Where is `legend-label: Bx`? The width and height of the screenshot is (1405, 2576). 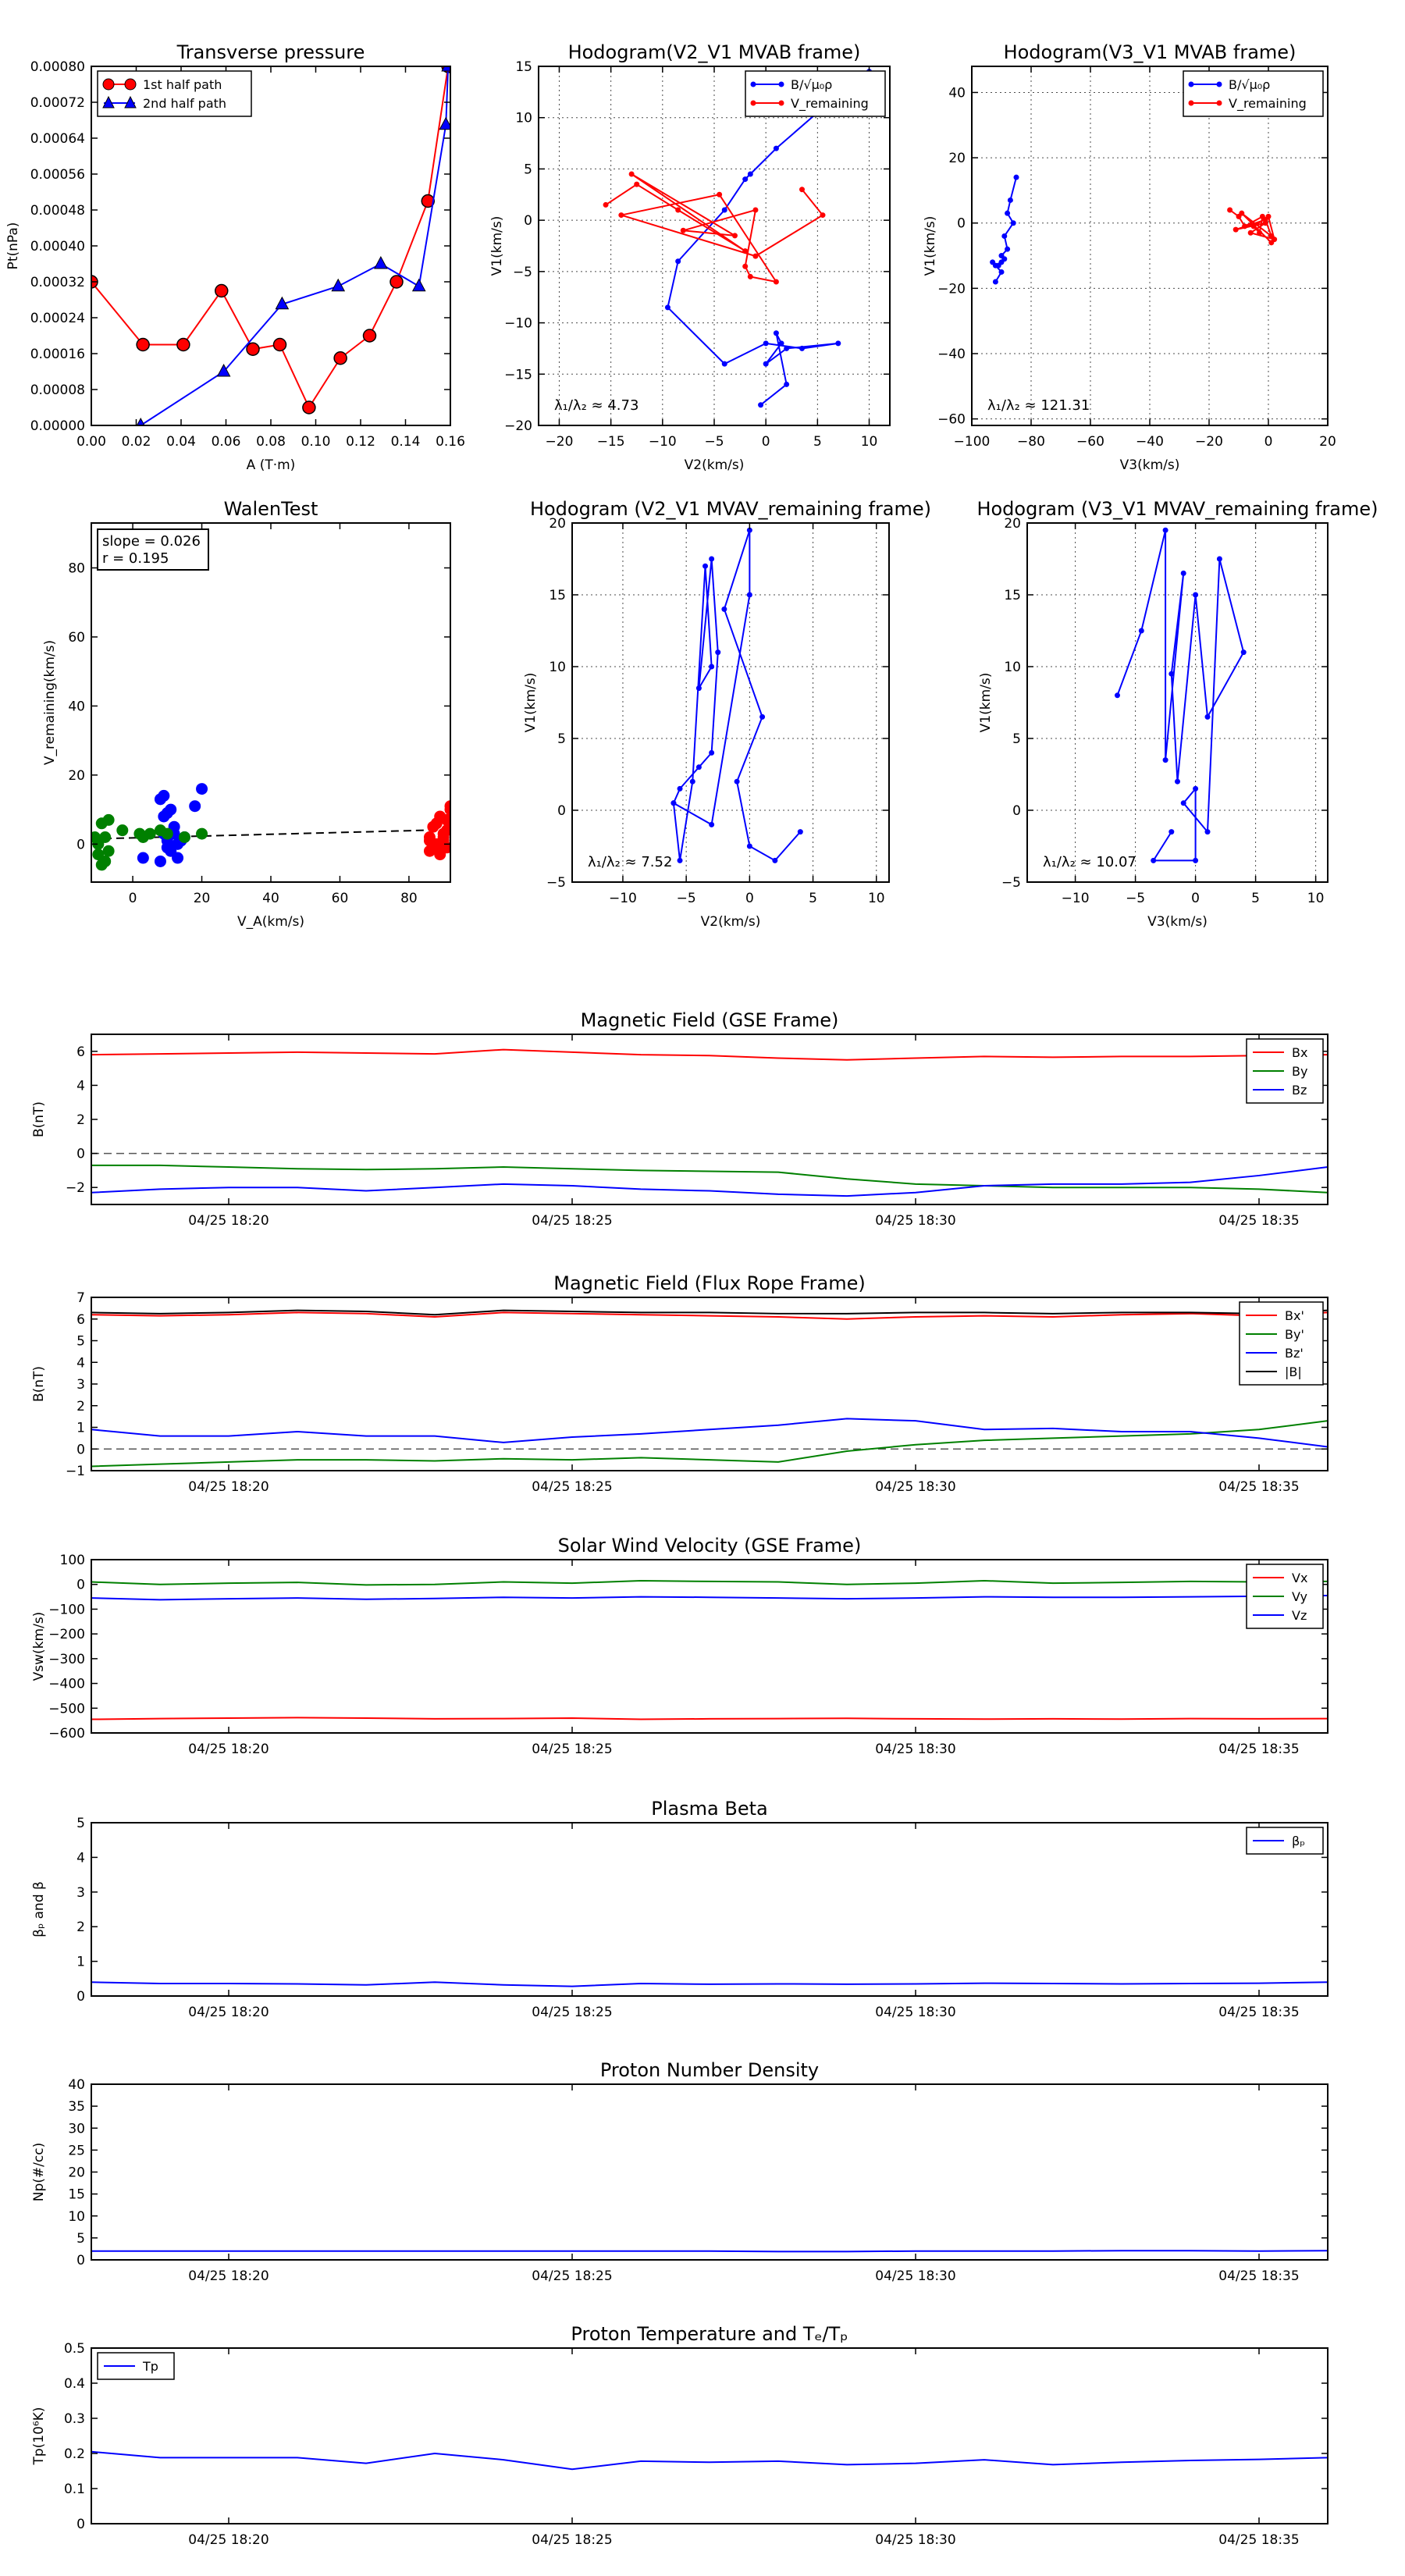
legend-label: Bx is located at coordinates (1299, 1052).